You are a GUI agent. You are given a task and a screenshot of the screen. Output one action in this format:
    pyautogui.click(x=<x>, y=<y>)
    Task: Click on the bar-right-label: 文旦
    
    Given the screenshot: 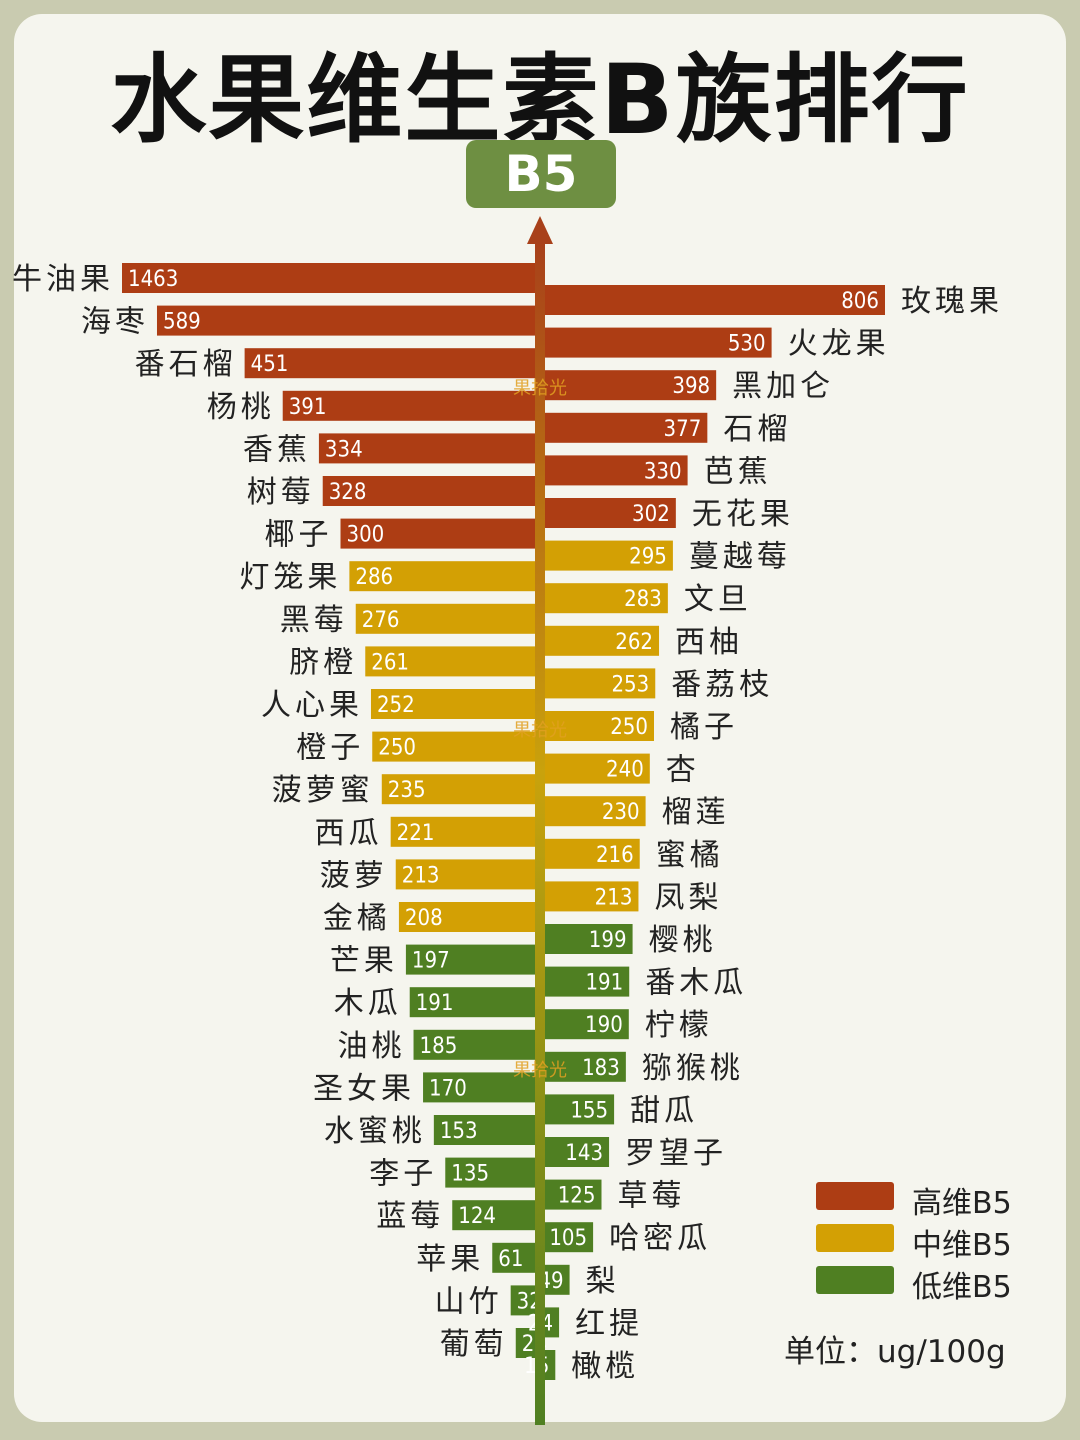 What is the action you would take?
    pyautogui.click(x=718, y=599)
    